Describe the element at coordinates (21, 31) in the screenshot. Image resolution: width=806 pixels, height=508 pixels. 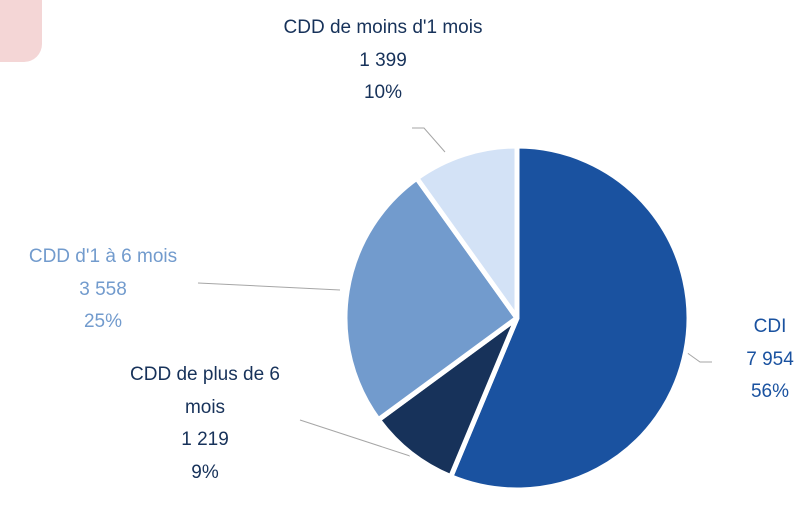
I see `decor` at that location.